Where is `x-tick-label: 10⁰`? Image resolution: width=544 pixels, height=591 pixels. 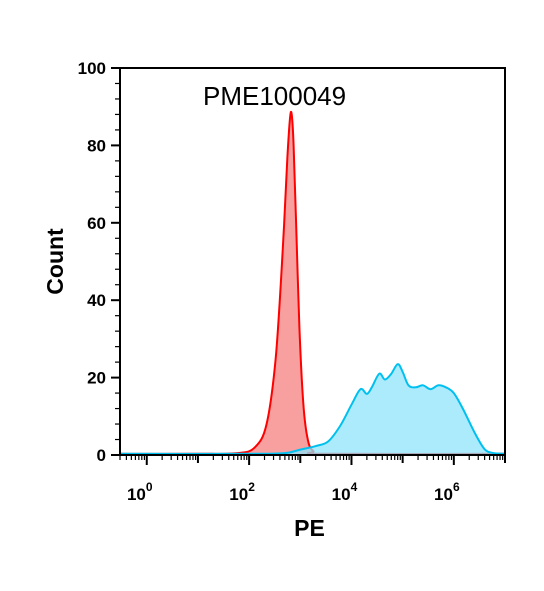 x-tick-label: 10⁰ is located at coordinates (140, 492).